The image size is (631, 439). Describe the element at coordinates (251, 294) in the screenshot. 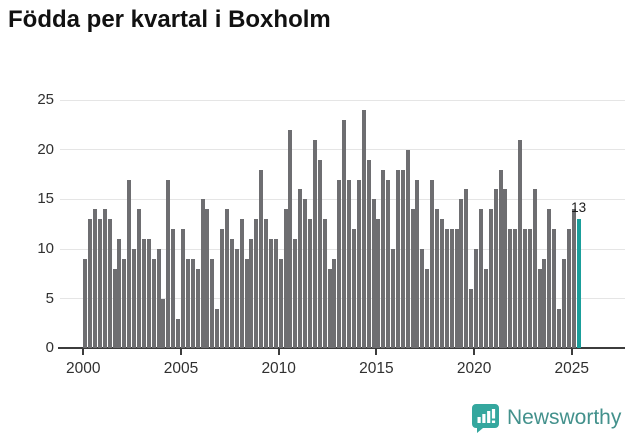

I see `bar-2008-Q3` at that location.